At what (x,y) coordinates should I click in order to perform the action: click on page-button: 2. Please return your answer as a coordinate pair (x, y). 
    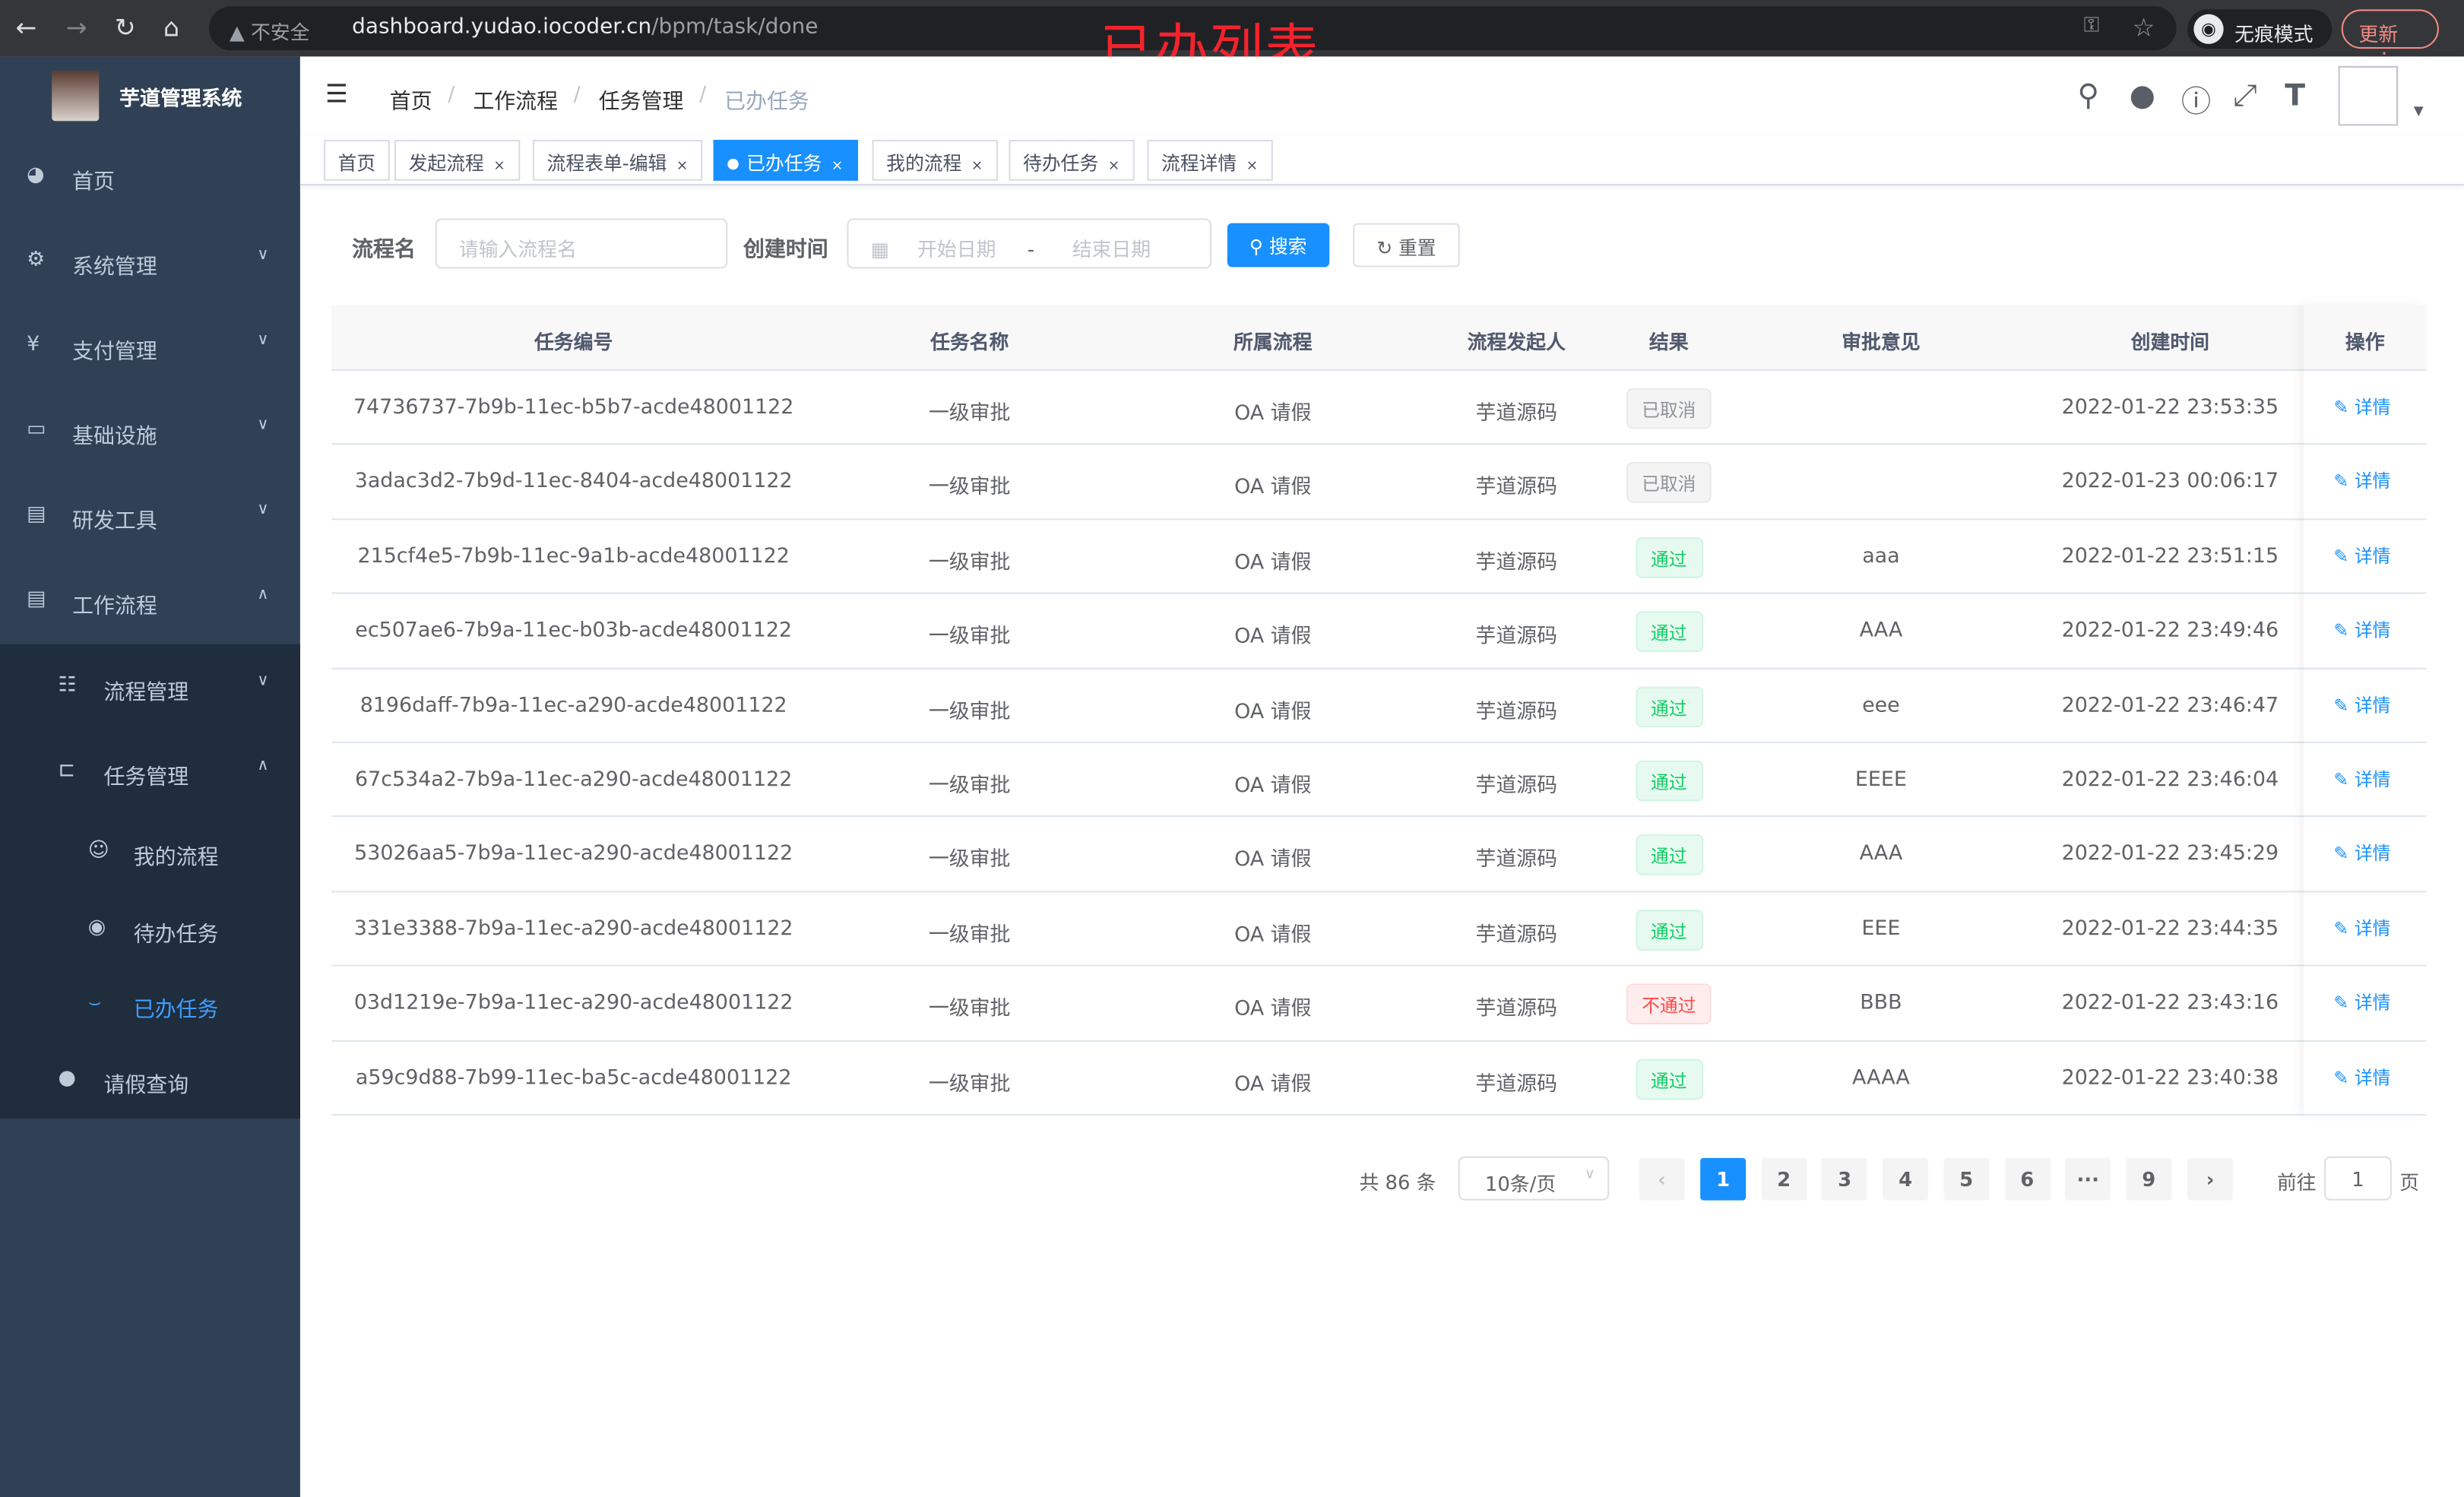
    Looking at the image, I should click on (1784, 1179).